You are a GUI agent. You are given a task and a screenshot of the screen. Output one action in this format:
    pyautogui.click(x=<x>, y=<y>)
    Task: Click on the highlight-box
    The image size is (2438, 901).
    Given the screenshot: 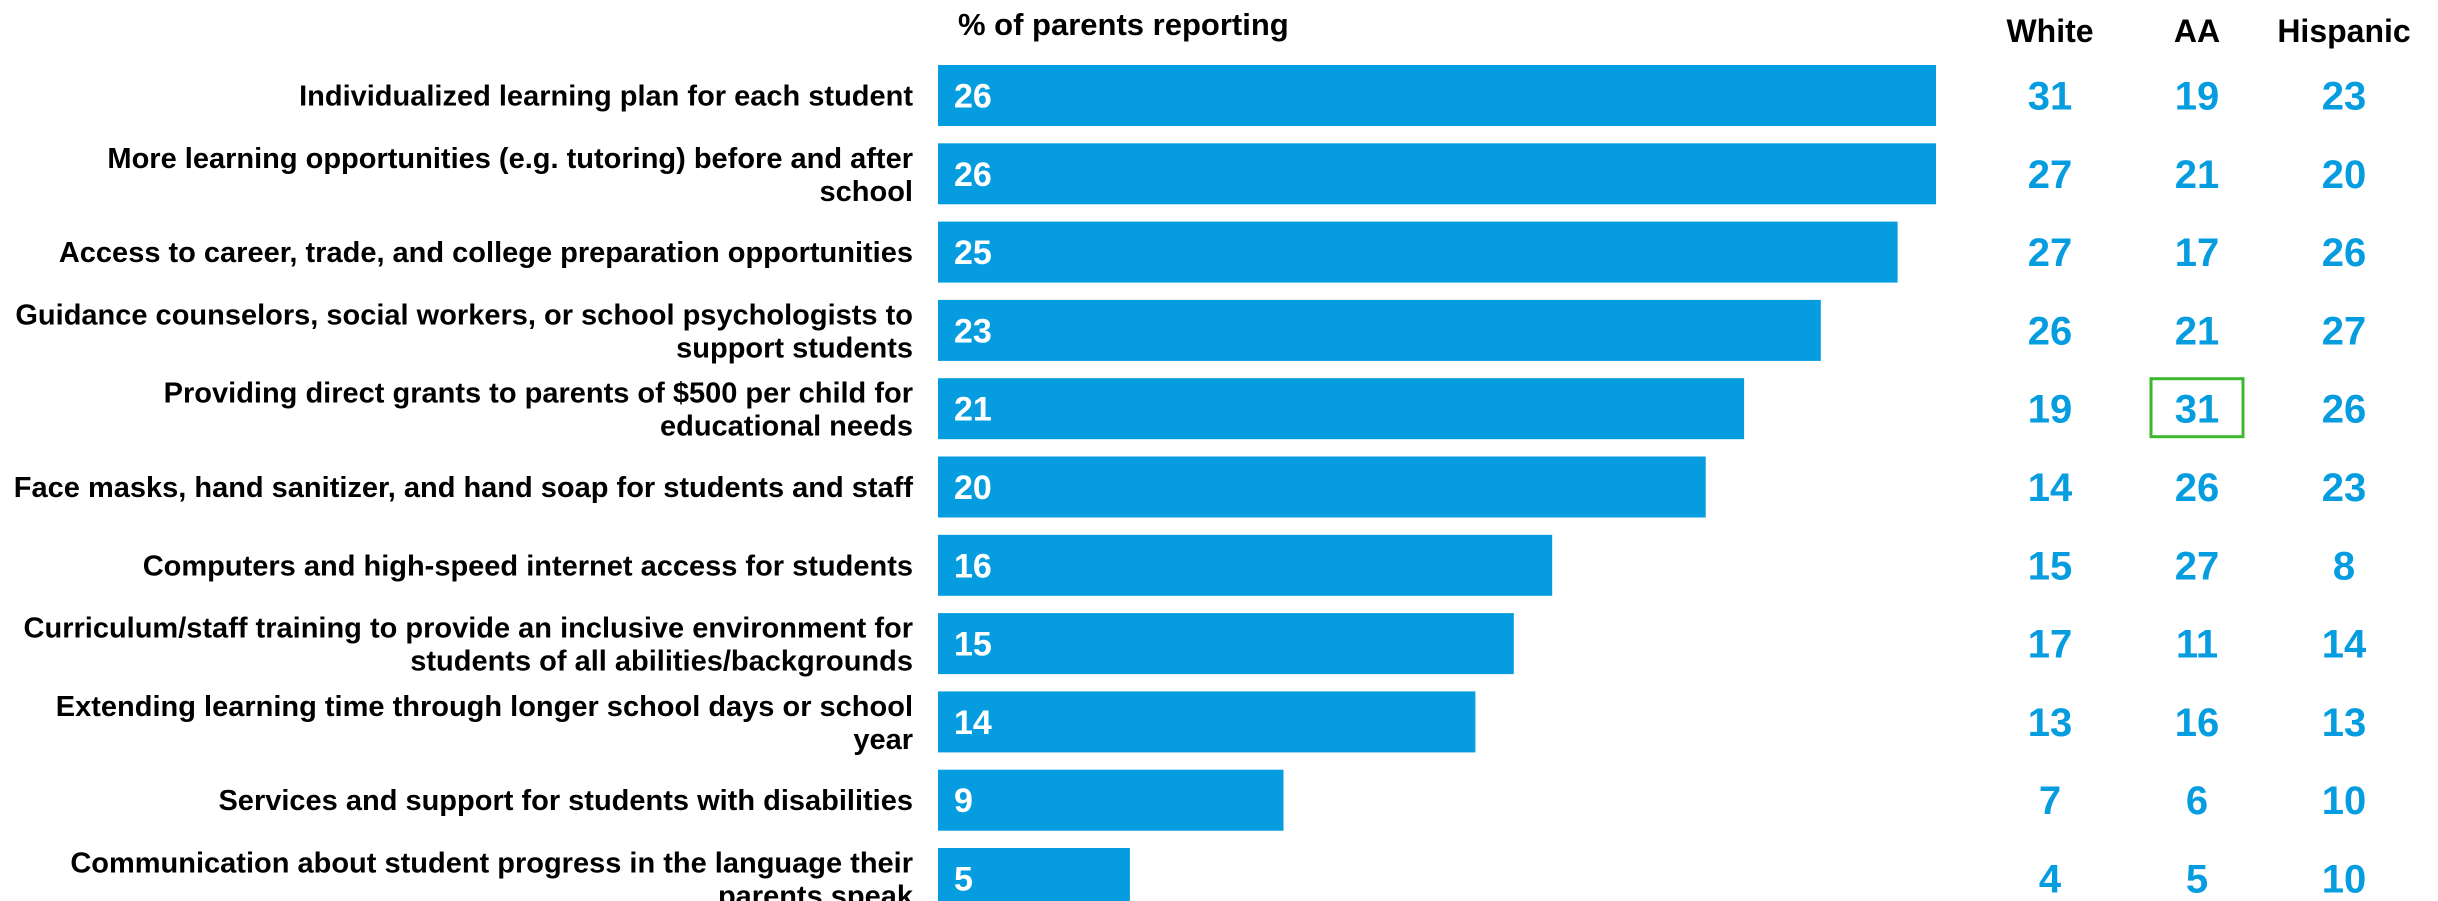 What is the action you would take?
    pyautogui.click(x=2197, y=408)
    